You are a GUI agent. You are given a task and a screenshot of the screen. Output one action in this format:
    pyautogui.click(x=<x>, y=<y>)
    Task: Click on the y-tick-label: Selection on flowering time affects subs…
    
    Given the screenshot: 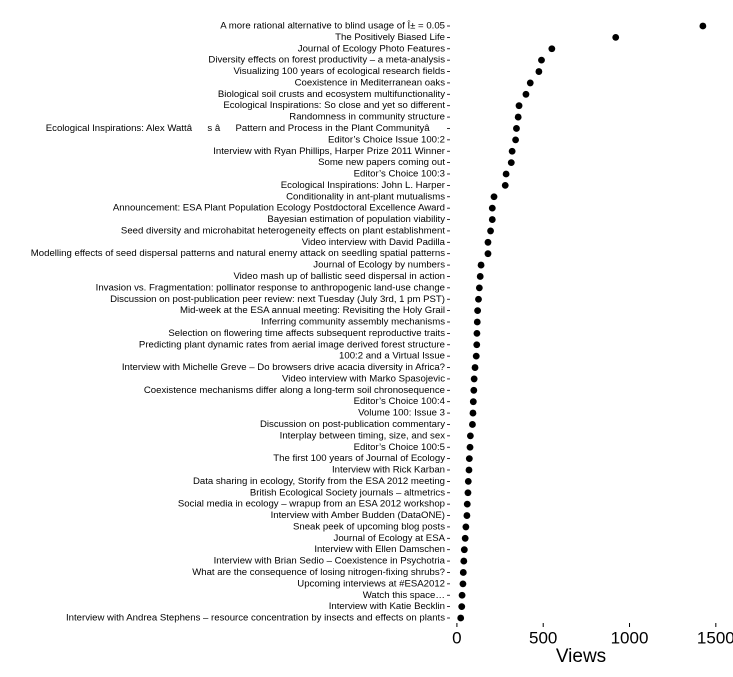 What is the action you would take?
    pyautogui.click(x=306, y=333)
    